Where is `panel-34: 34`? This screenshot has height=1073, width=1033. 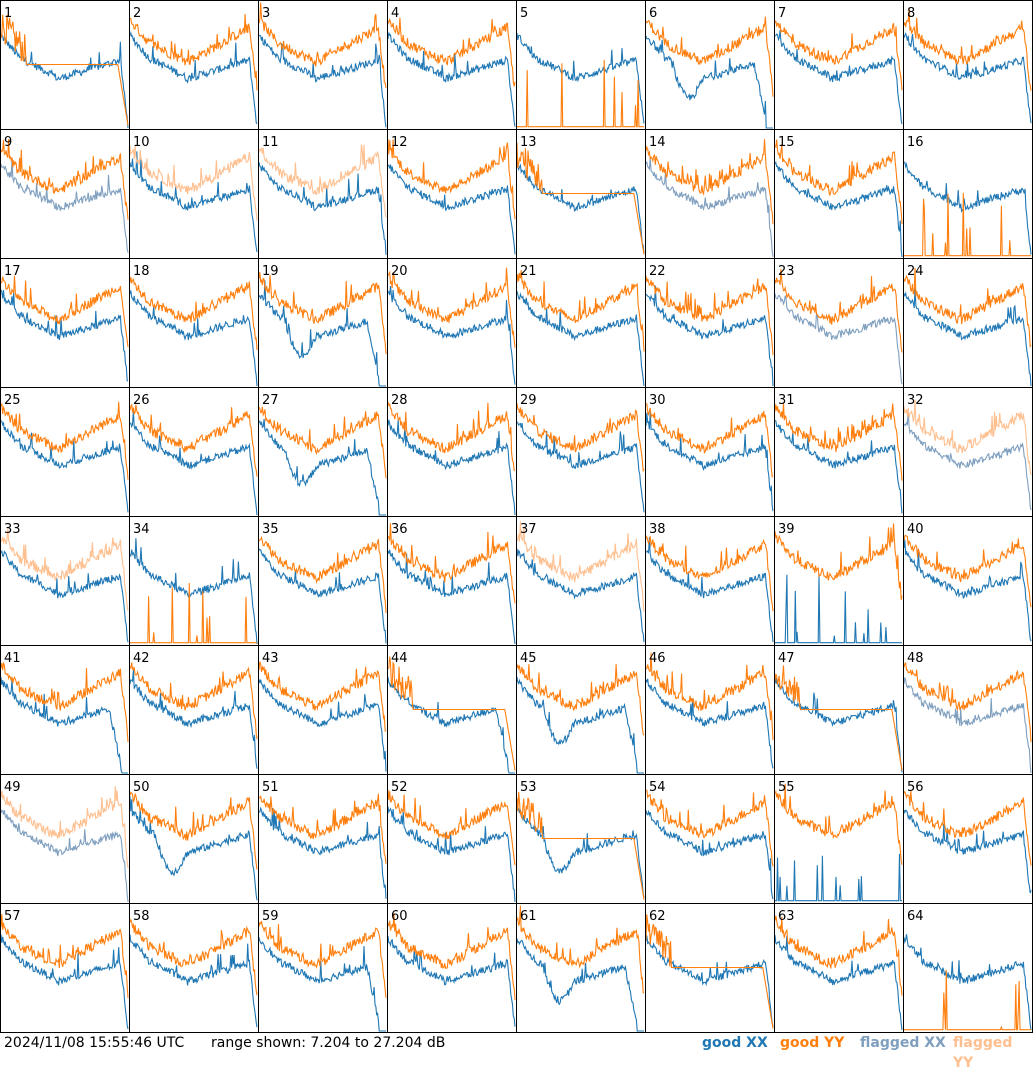
panel-34: 34 is located at coordinates (194, 581).